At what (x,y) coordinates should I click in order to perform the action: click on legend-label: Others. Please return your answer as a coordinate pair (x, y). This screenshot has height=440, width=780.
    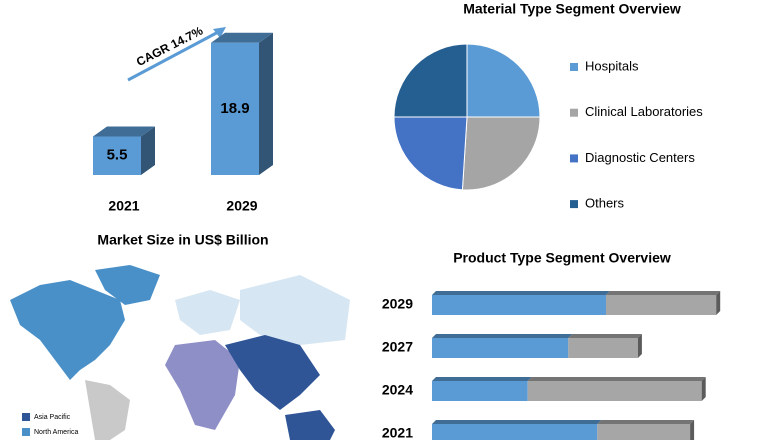
    Looking at the image, I should click on (605, 203).